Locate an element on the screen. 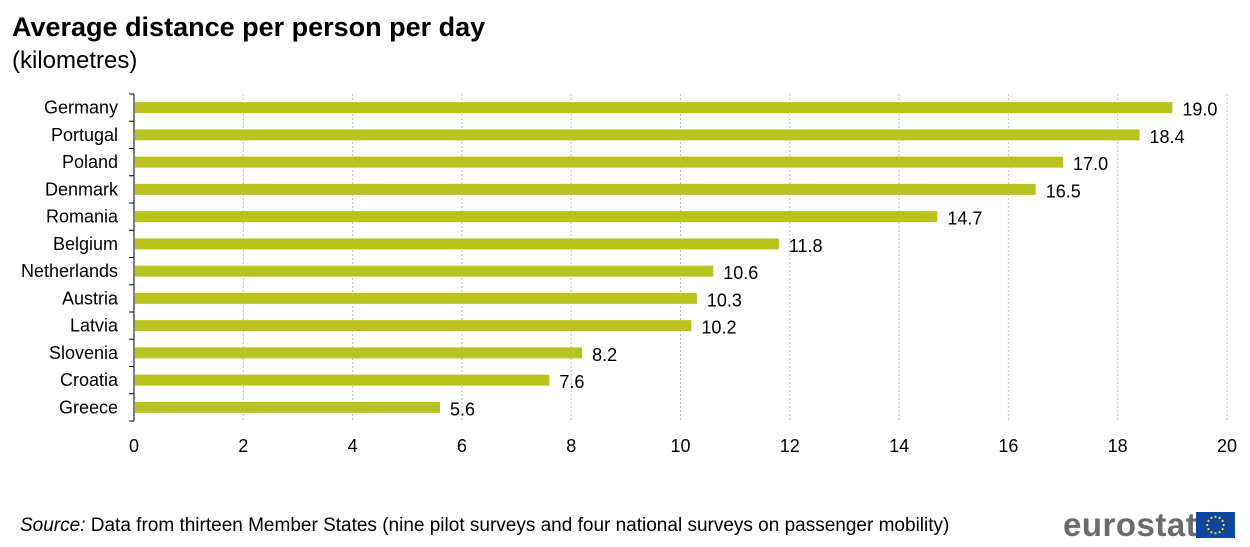 The height and width of the screenshot is (547, 1250). x-tick-label: 6 is located at coordinates (462, 446).